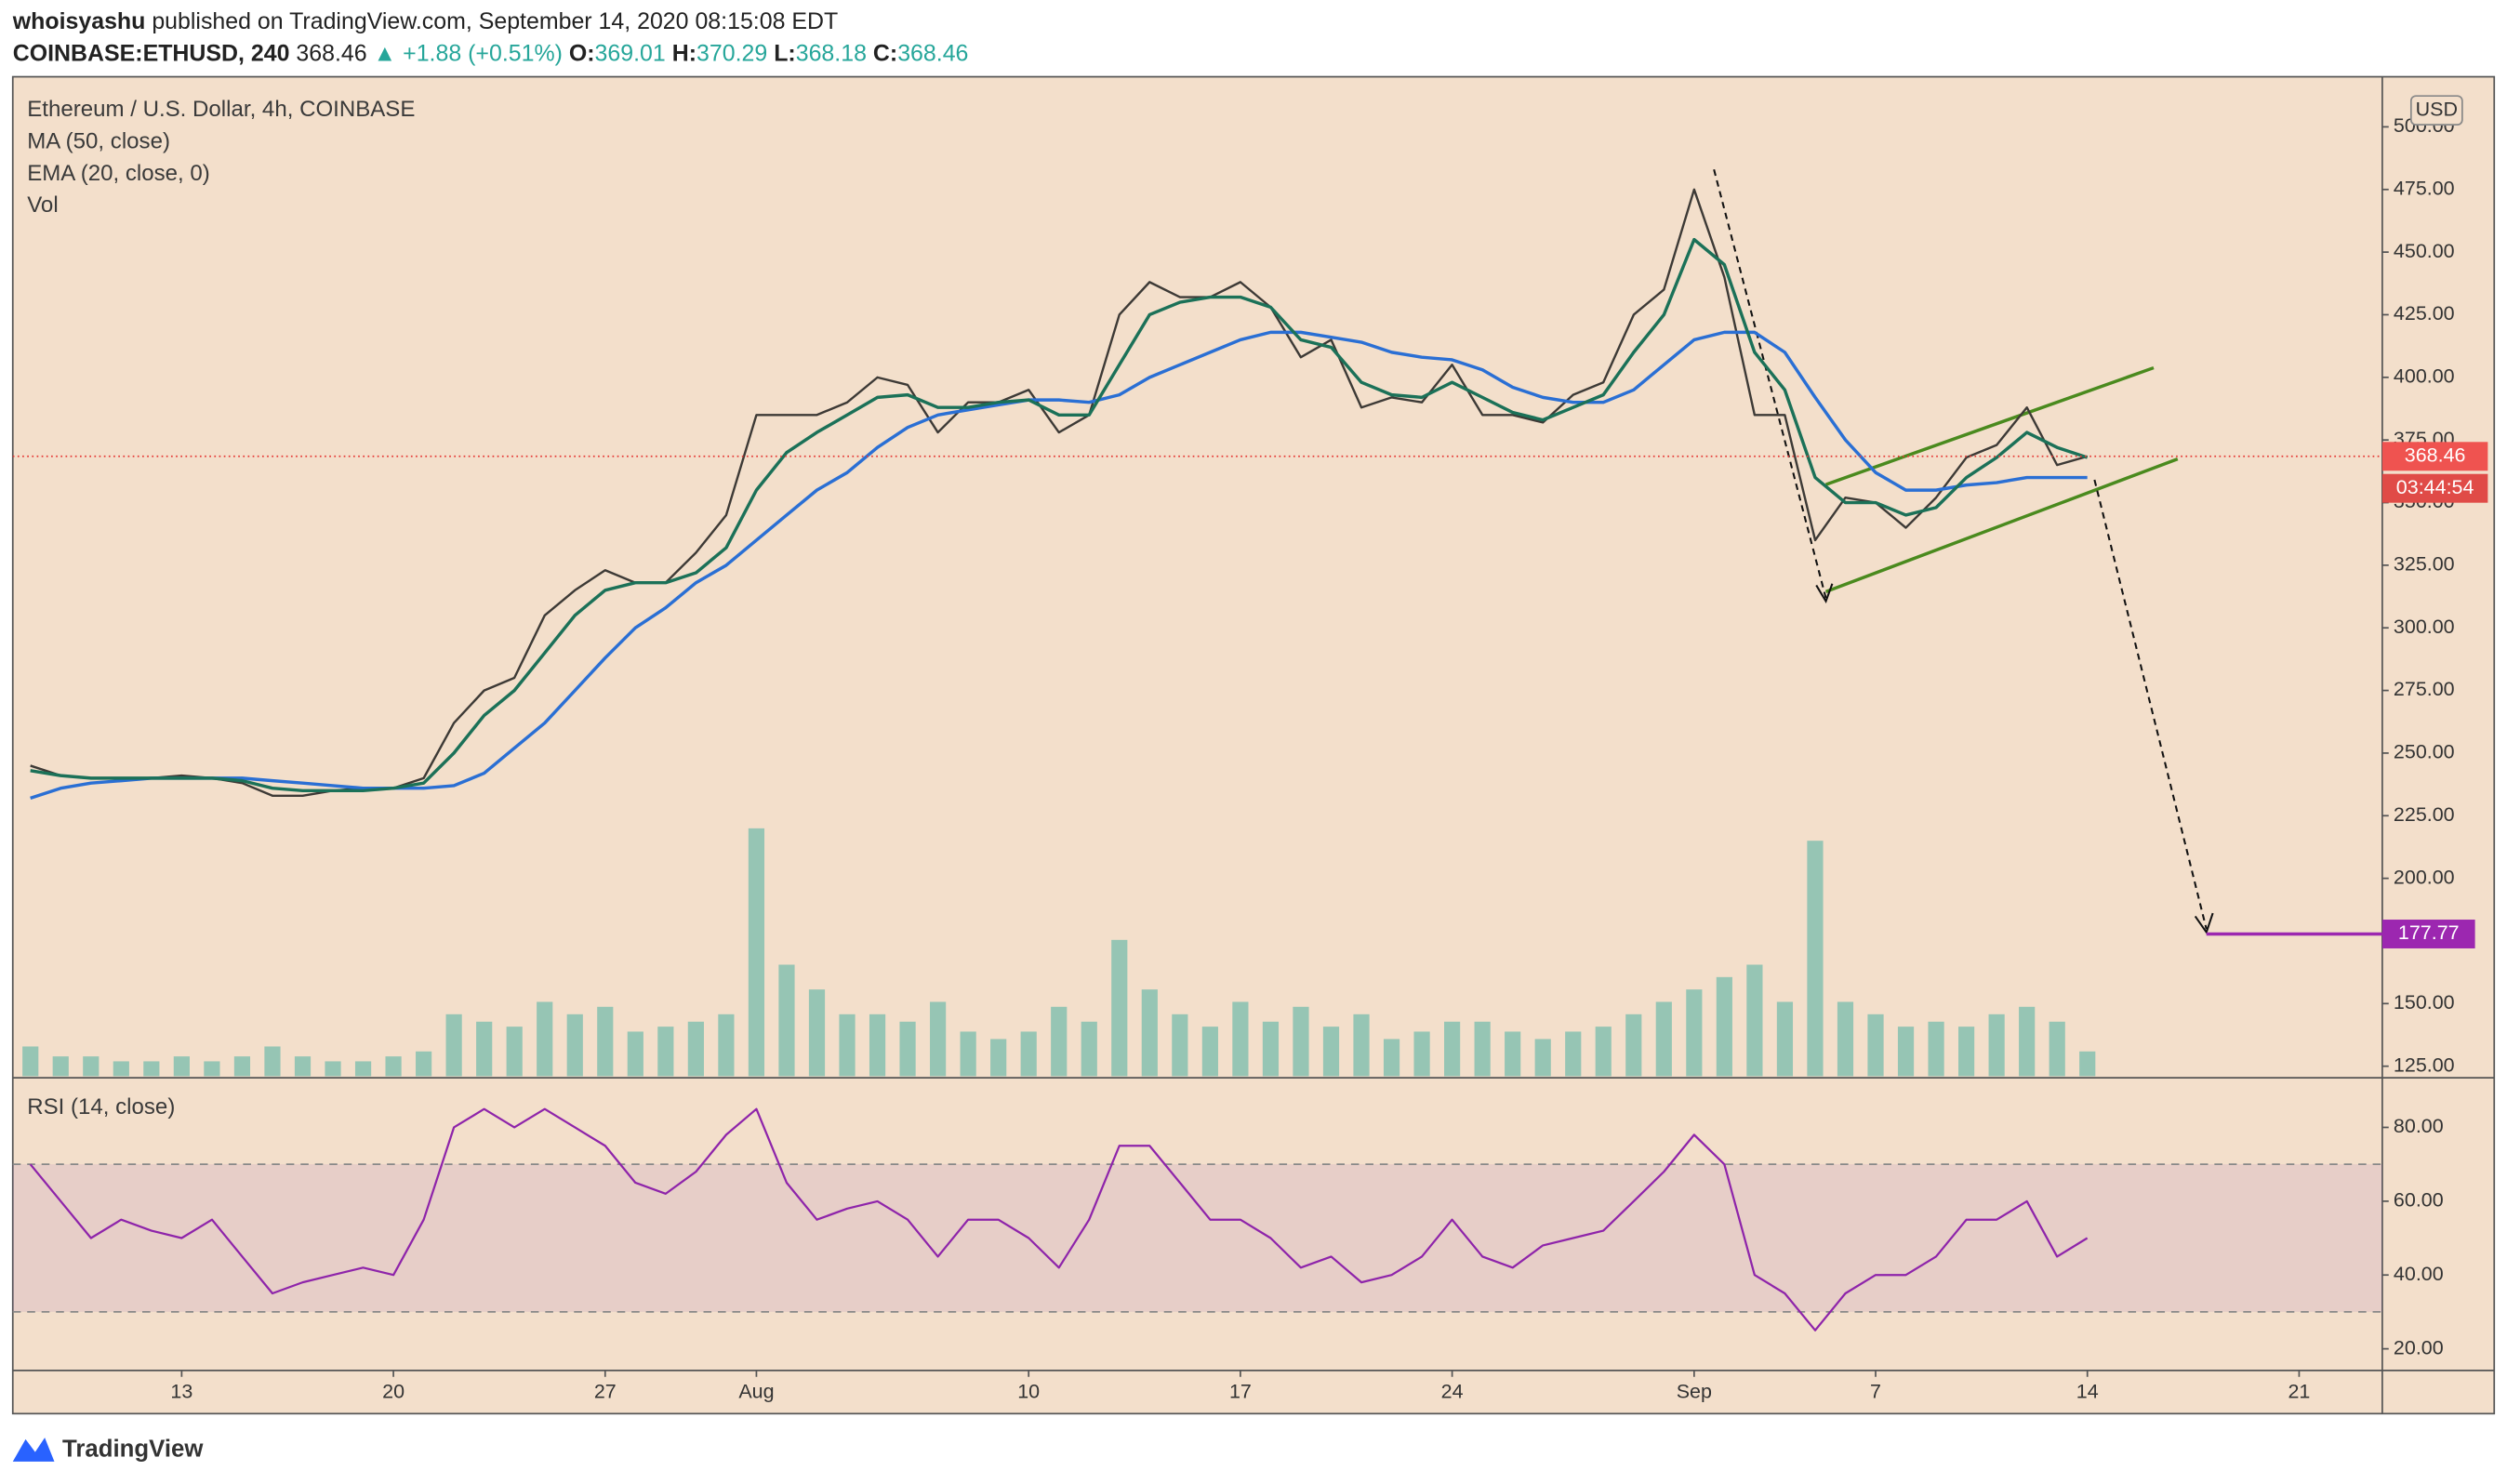 This screenshot has width=2507, height=1484. What do you see at coordinates (133, 1450) in the screenshot?
I see `footer-brand: TradingView` at bounding box center [133, 1450].